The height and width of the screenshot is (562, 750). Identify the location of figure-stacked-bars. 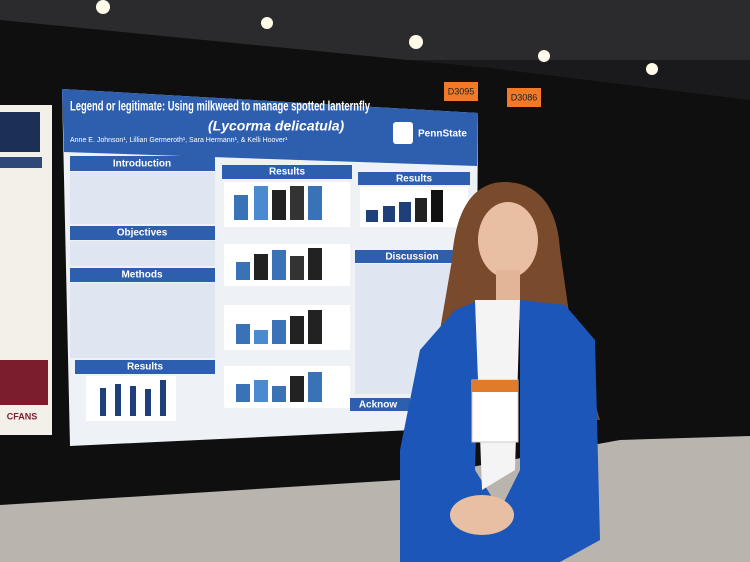
(278, 294).